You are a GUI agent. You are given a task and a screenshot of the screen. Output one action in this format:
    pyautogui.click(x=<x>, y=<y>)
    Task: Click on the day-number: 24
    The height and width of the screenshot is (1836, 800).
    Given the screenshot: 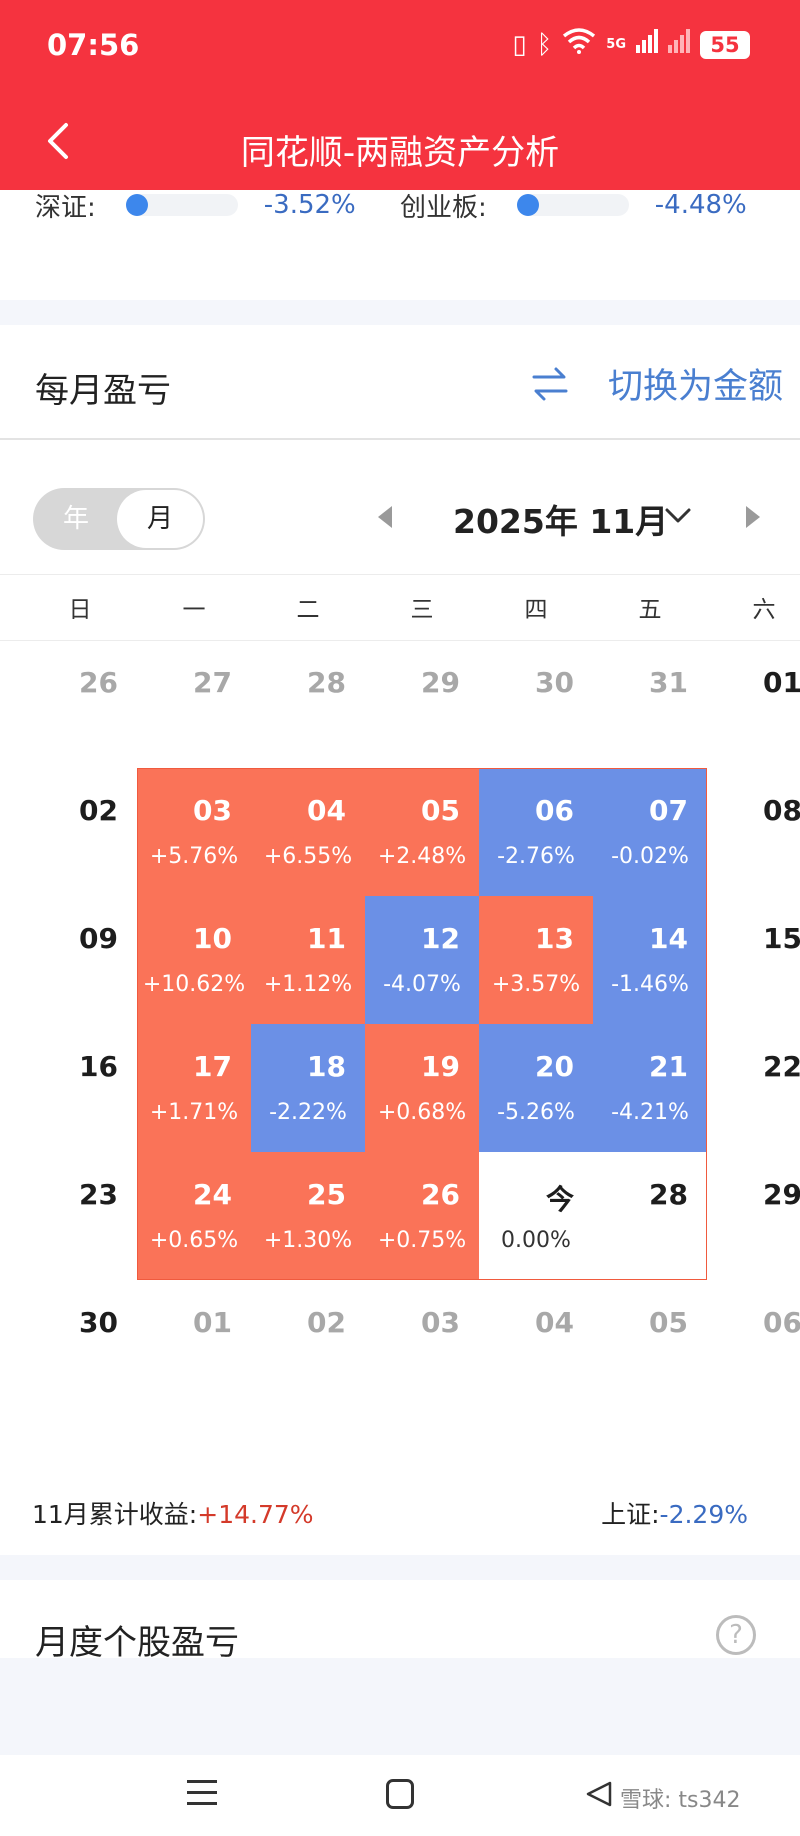 What is the action you would take?
    pyautogui.click(x=212, y=1194)
    